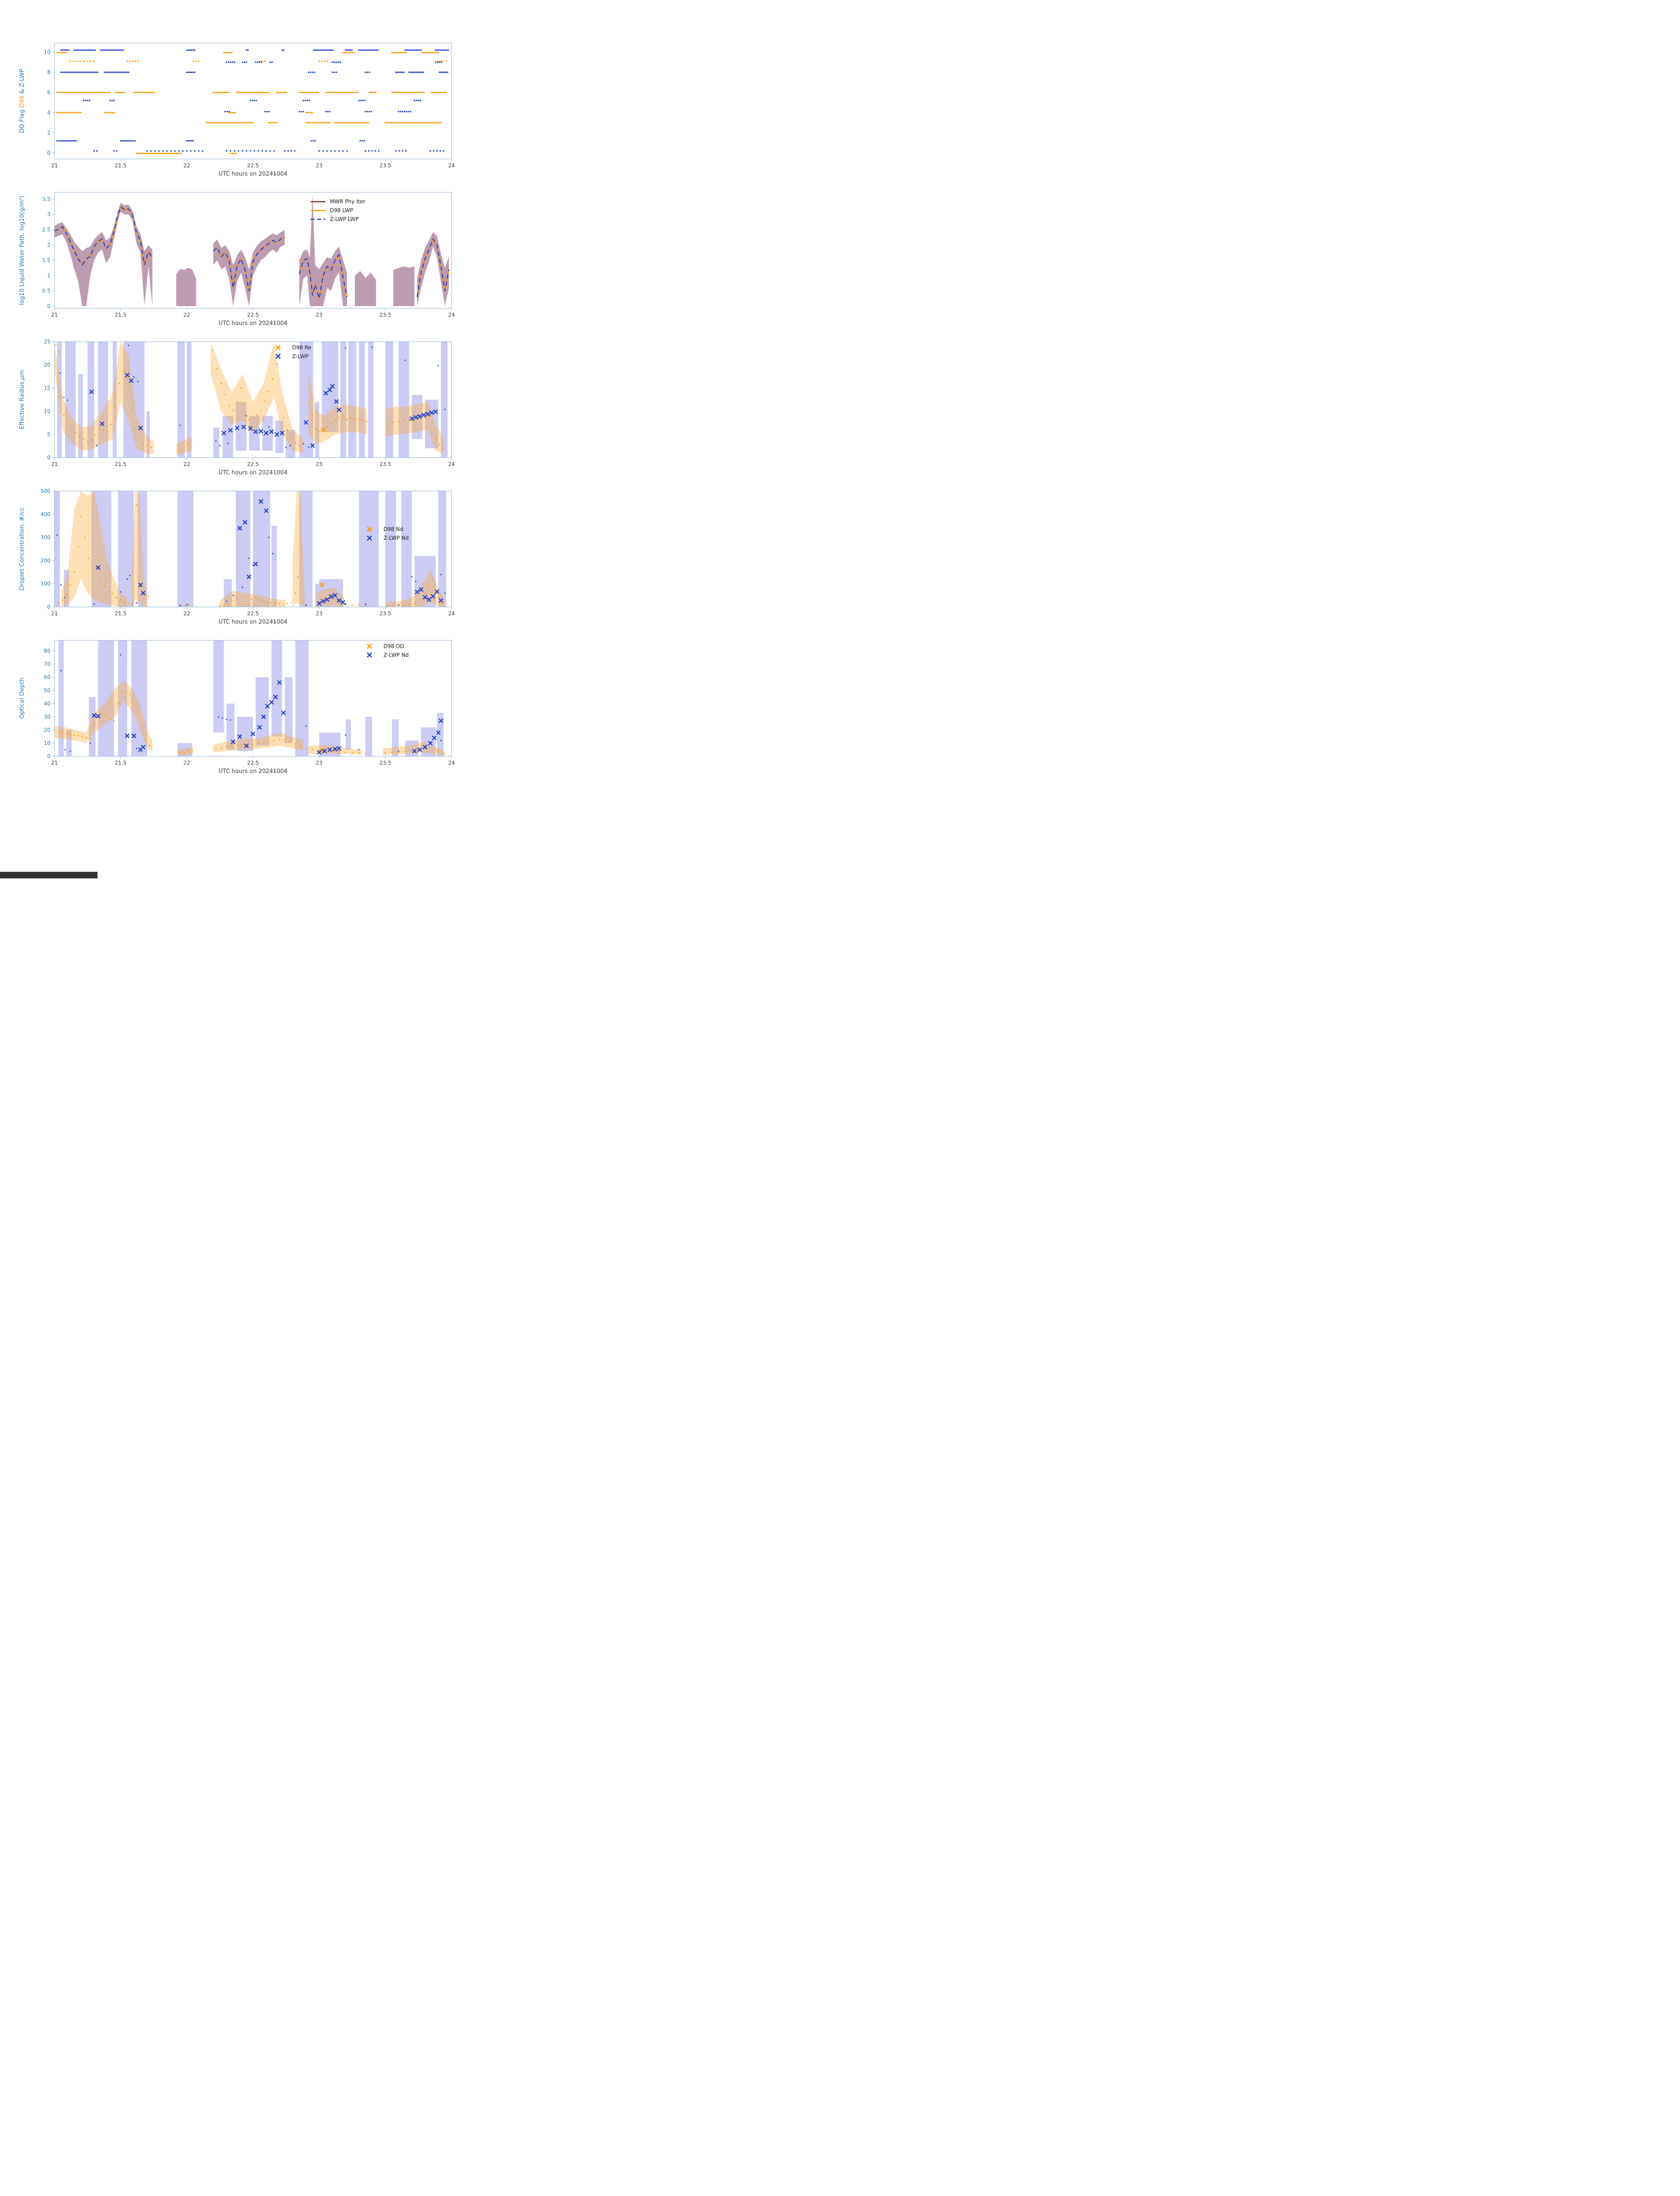  I want to click on svg-text: 2.5, so click(46, 230).